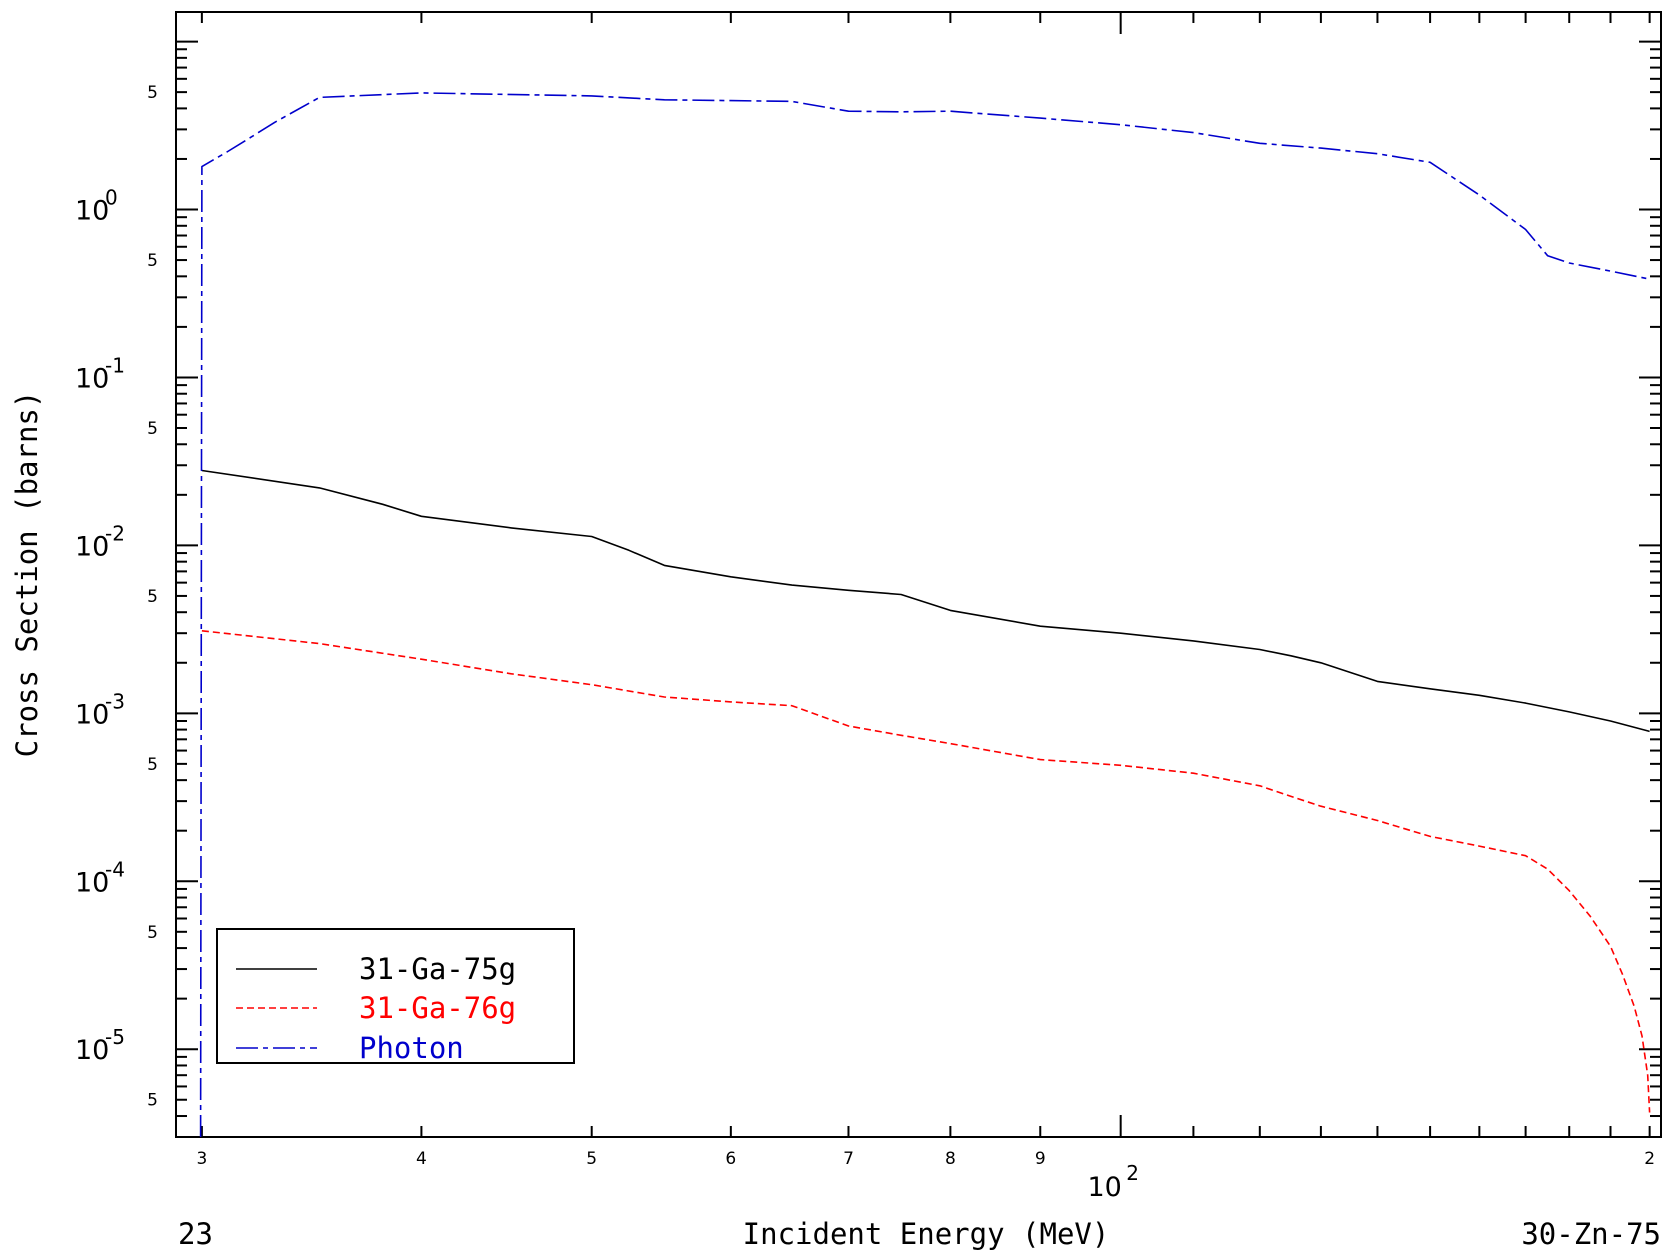 The width and height of the screenshot is (1665, 1256). I want to click on legend-label-ga75g: 31-Ga-75g, so click(437, 969).